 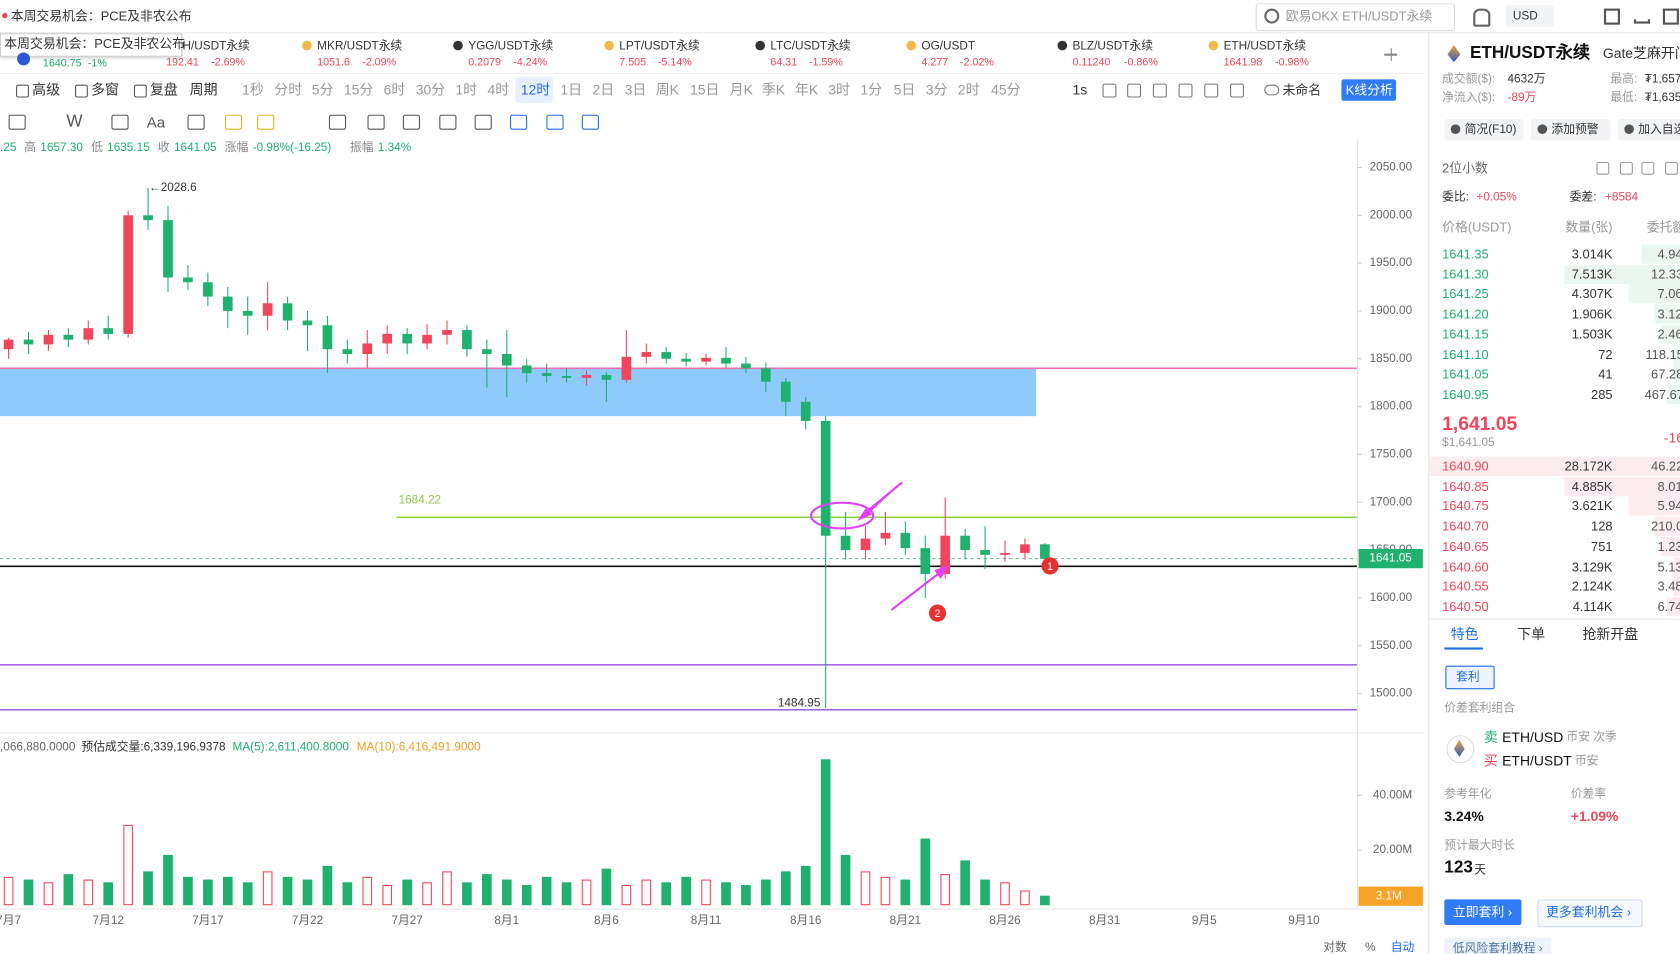 What do you see at coordinates (1335, 947) in the screenshot?
I see `scale-option: 对数` at bounding box center [1335, 947].